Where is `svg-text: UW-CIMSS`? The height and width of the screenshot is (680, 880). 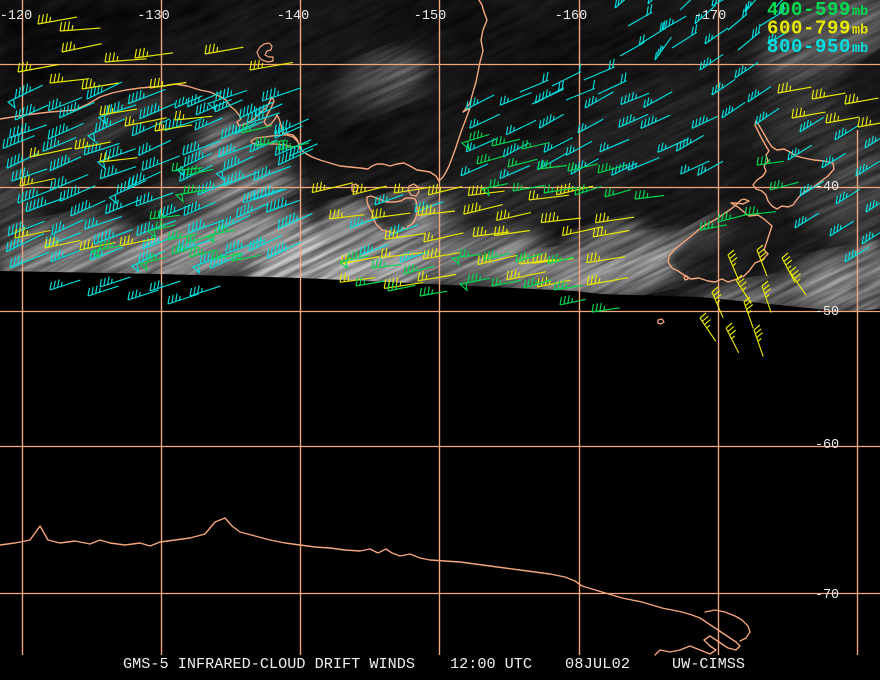
svg-text: UW-CIMSS is located at coordinates (708, 664).